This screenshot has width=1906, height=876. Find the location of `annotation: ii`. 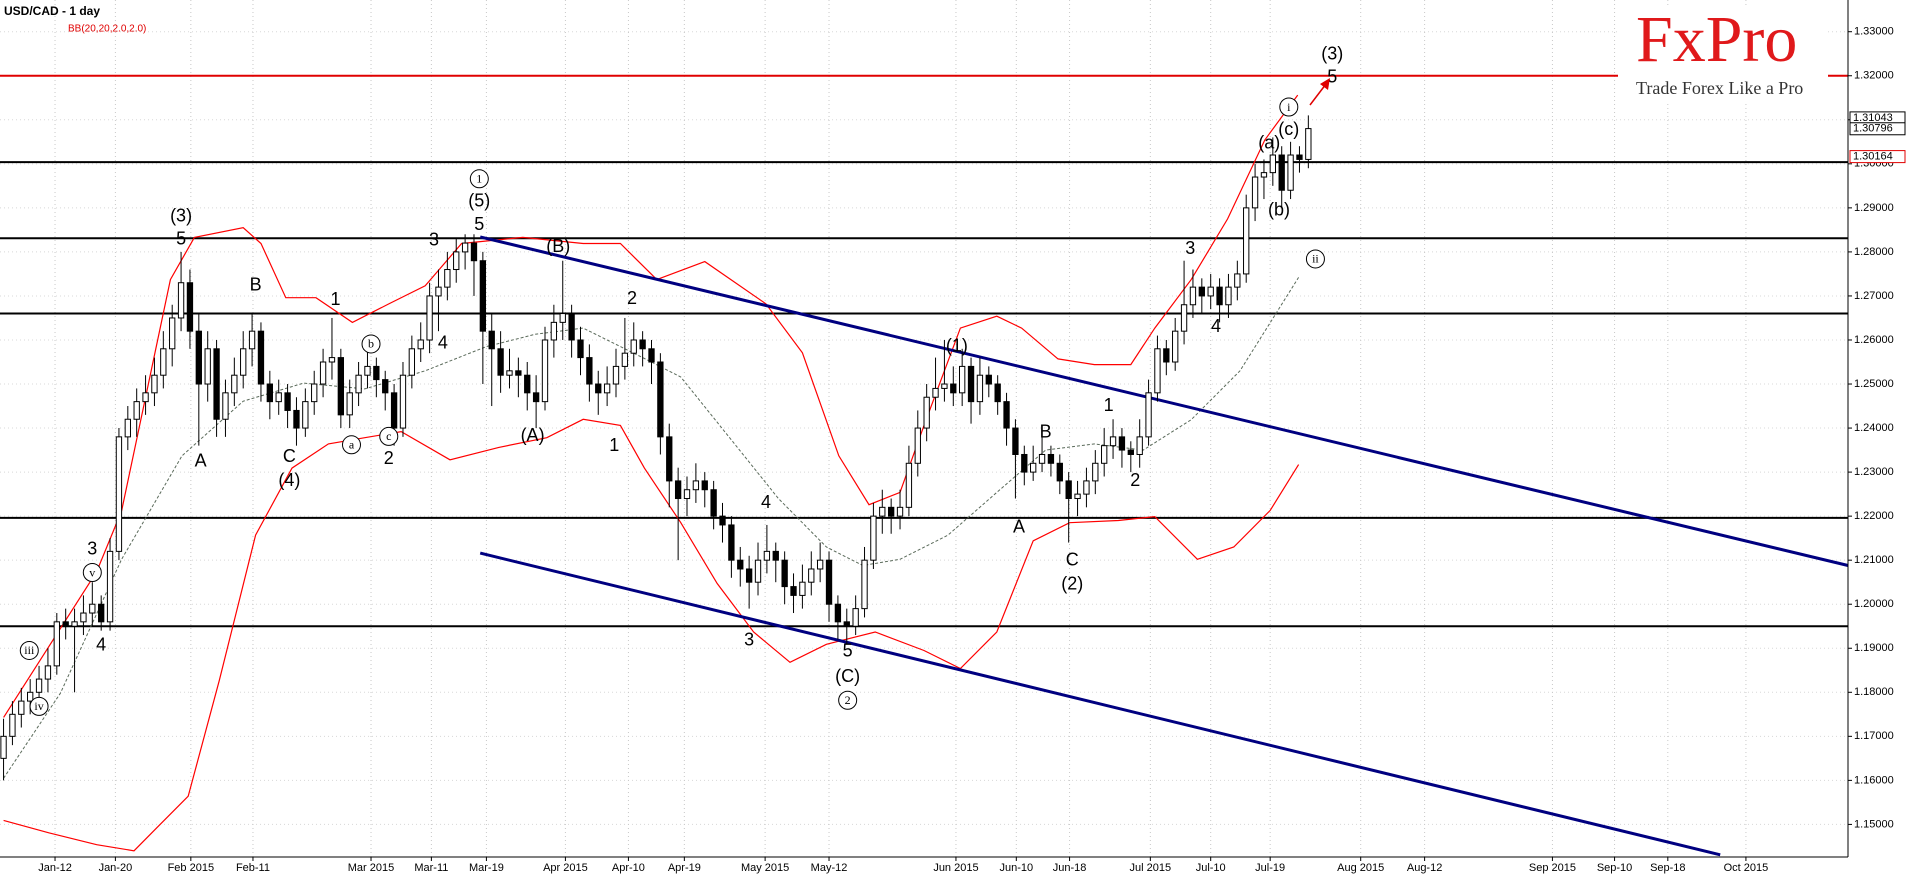

annotation: ii is located at coordinates (1315, 259).